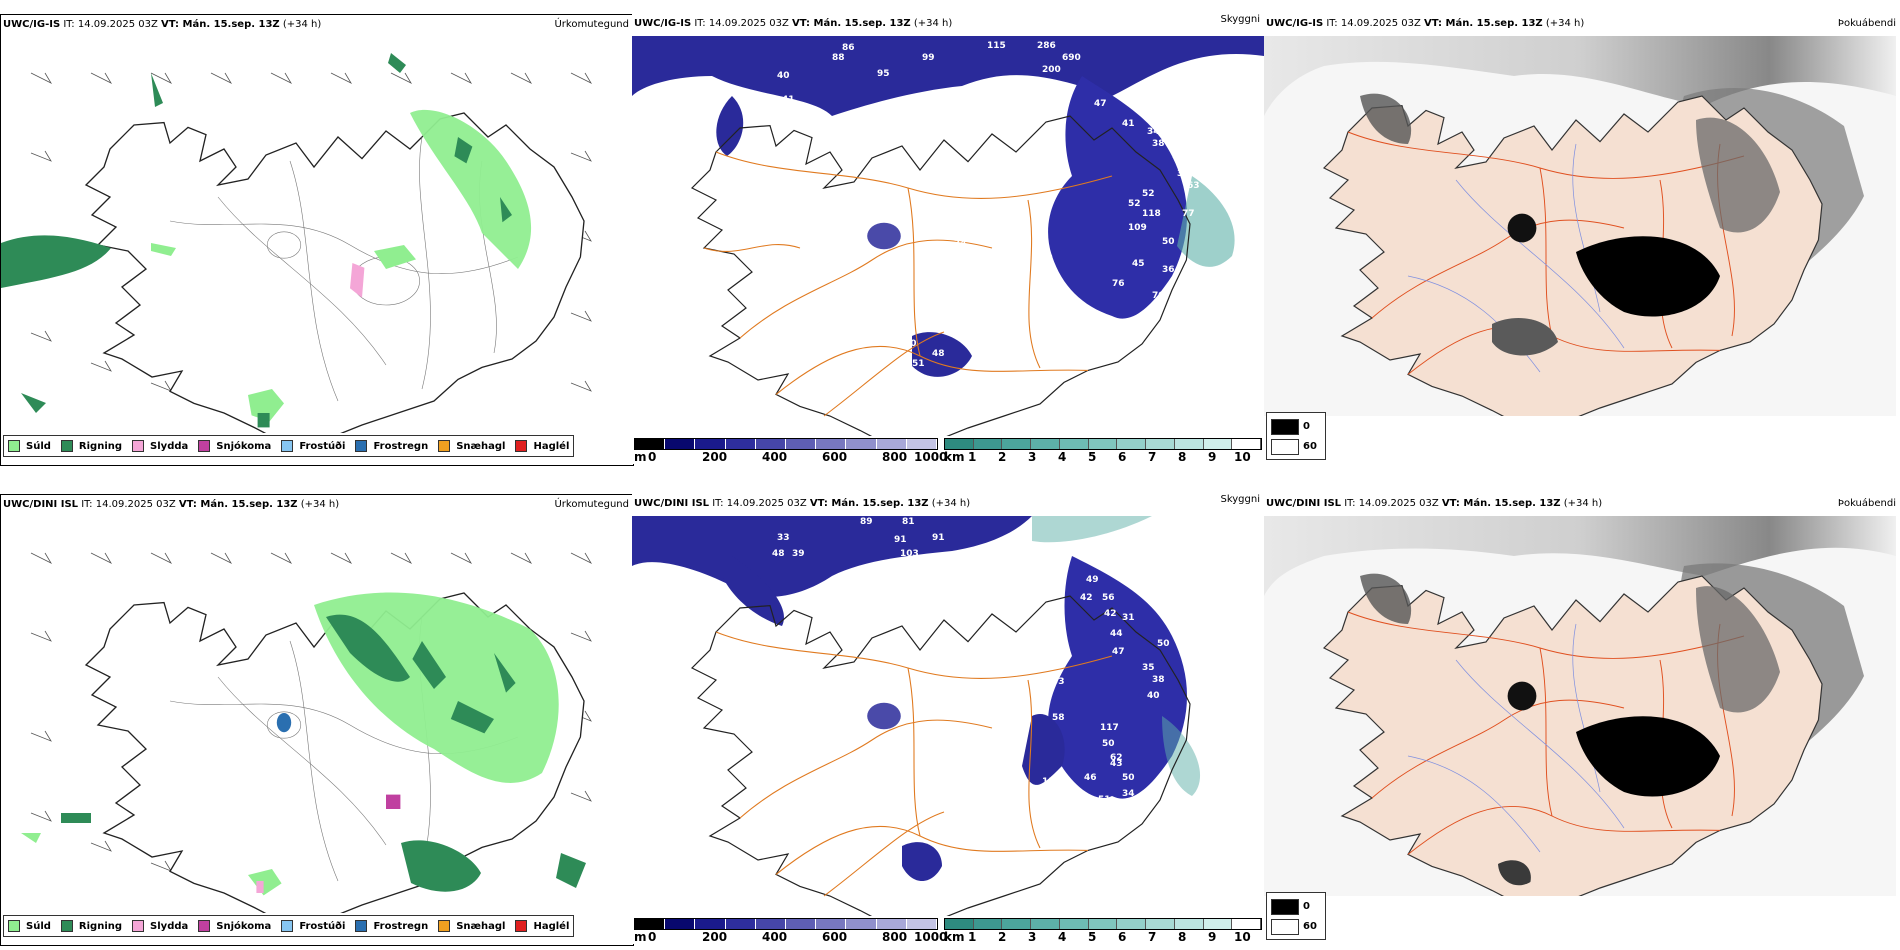 This screenshot has height=950, width=1900. I want to click on cloud-base-label: 200, so click(1051, 70).